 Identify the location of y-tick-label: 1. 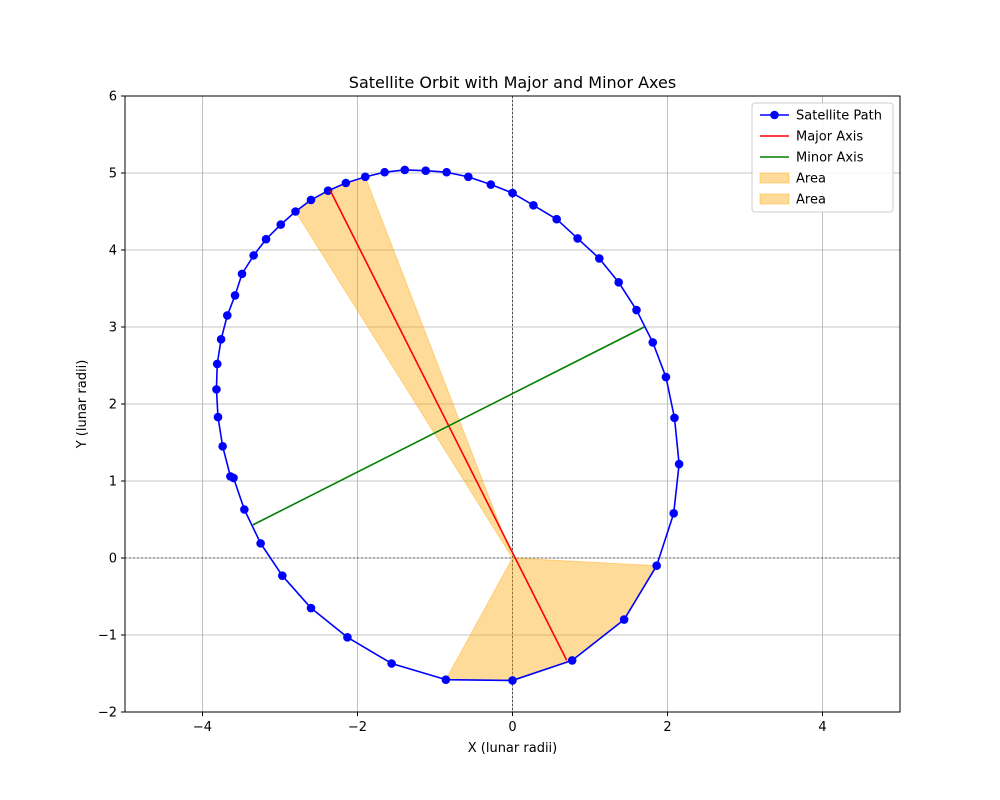
(113, 482).